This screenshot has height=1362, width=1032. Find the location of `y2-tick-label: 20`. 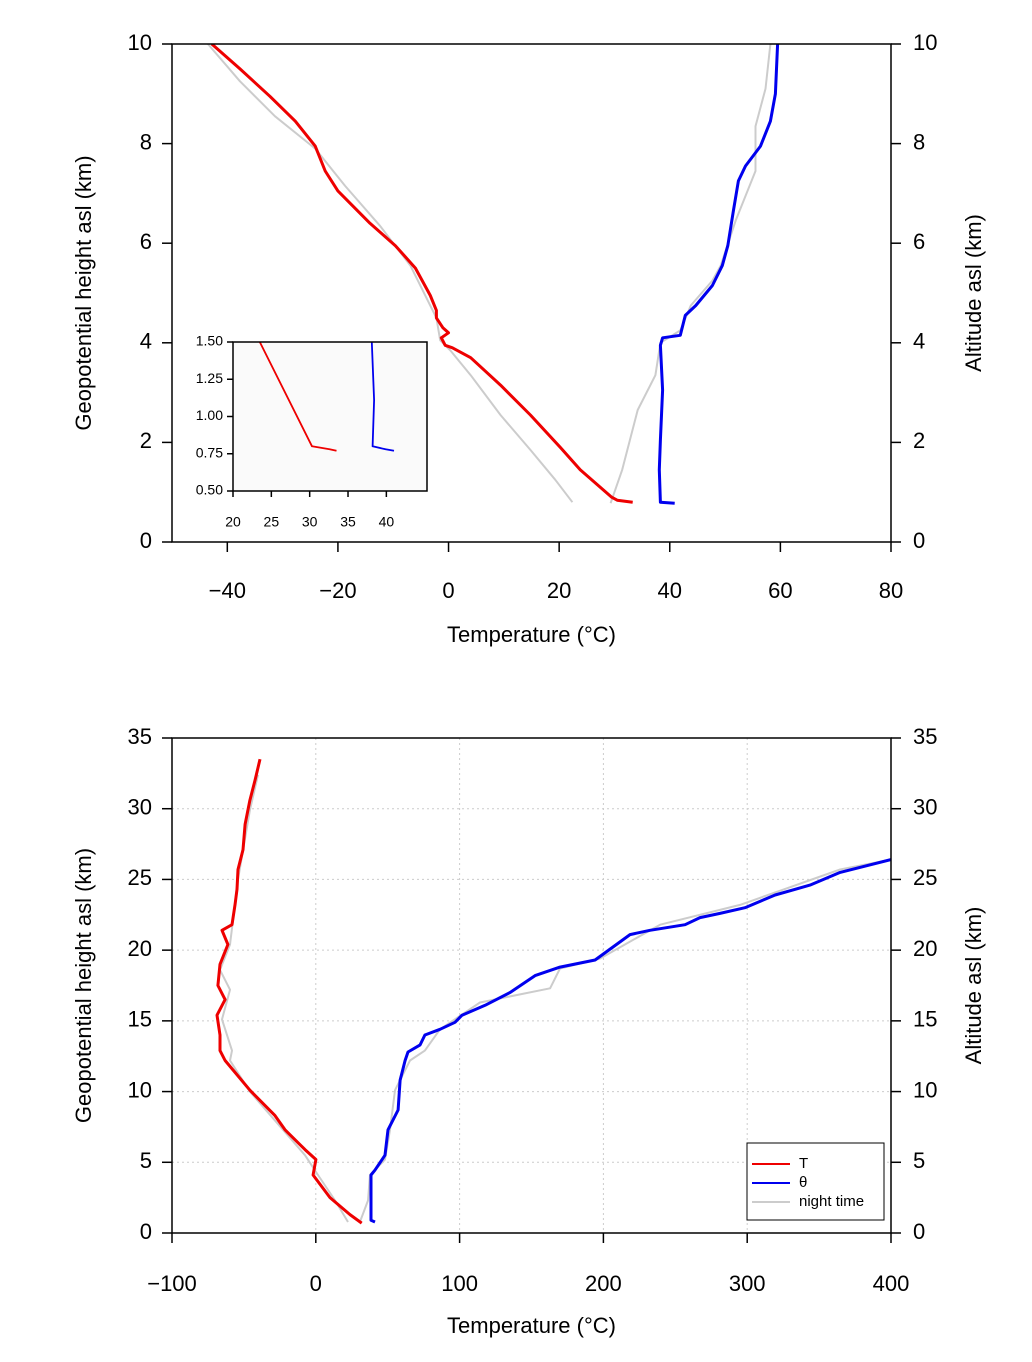

y2-tick-label: 20 is located at coordinates (925, 948).